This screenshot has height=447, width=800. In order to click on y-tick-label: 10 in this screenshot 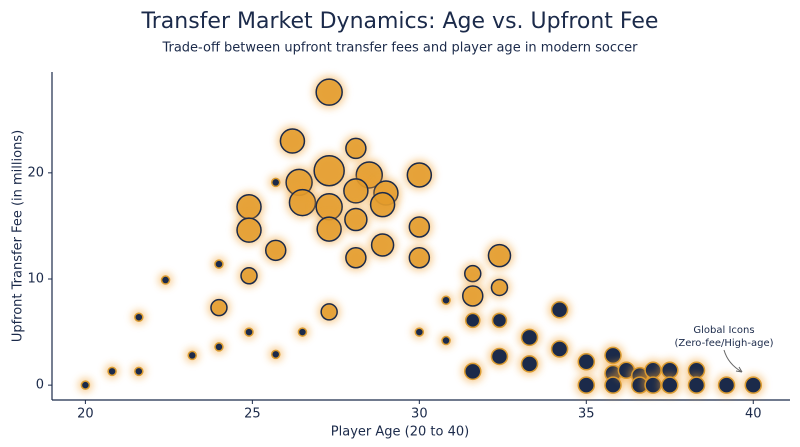, I will do `click(35, 278)`.